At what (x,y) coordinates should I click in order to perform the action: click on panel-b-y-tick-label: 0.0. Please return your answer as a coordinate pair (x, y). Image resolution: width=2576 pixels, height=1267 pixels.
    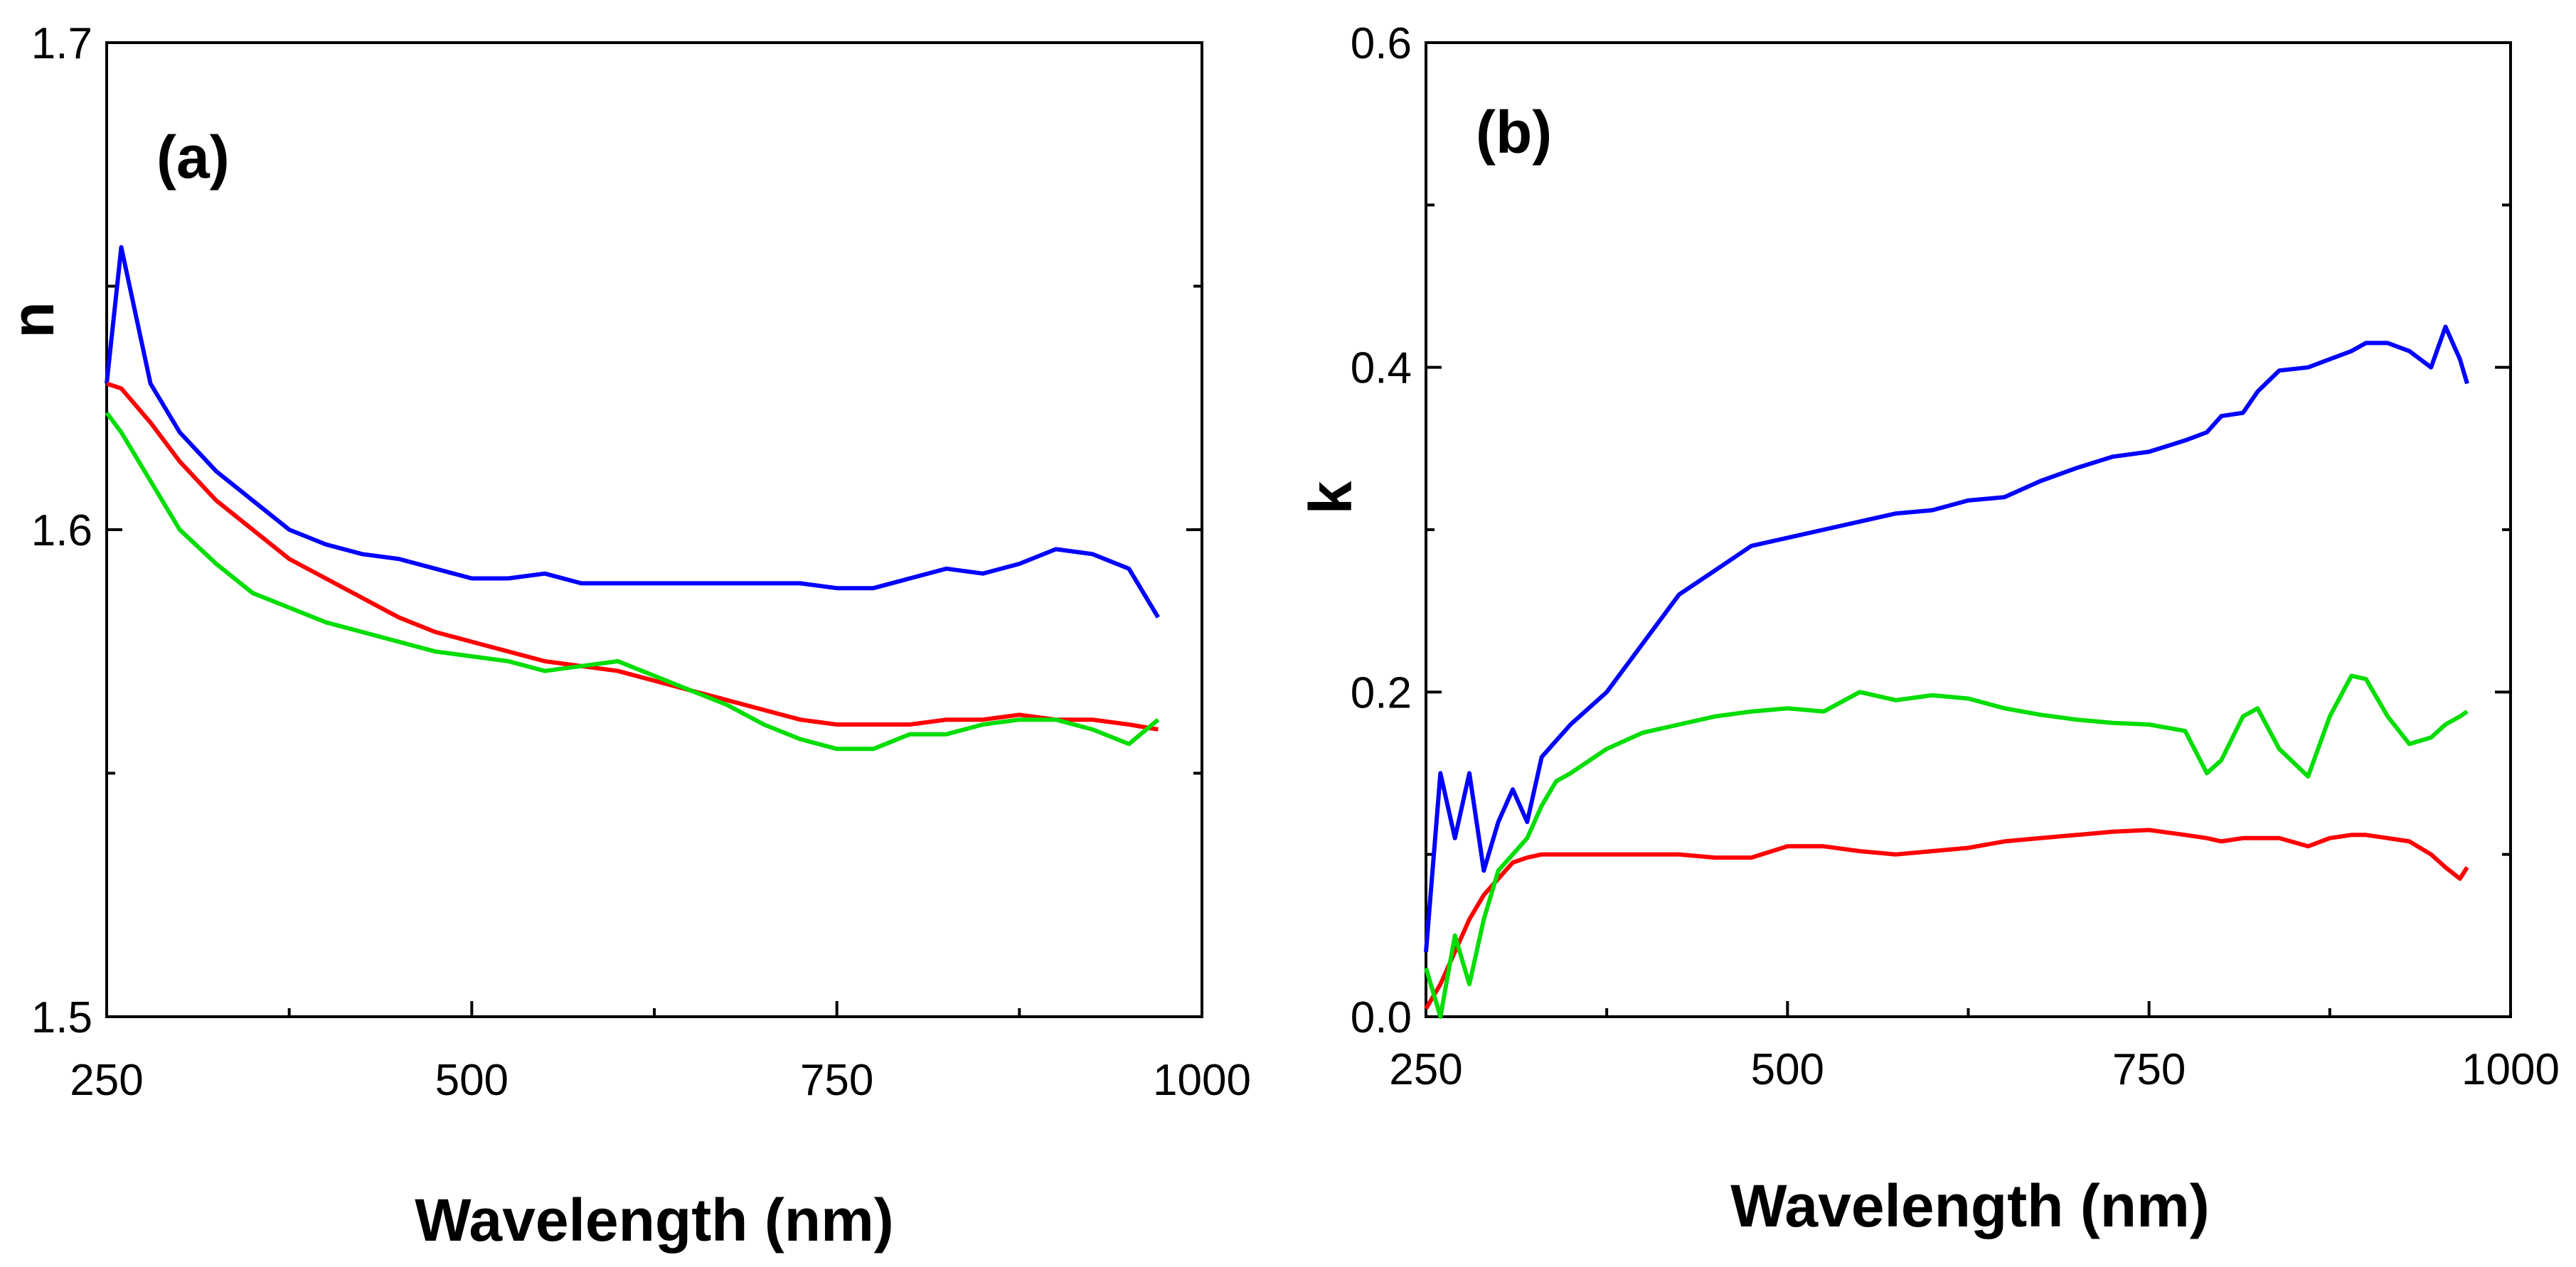
    Looking at the image, I should click on (1381, 1018).